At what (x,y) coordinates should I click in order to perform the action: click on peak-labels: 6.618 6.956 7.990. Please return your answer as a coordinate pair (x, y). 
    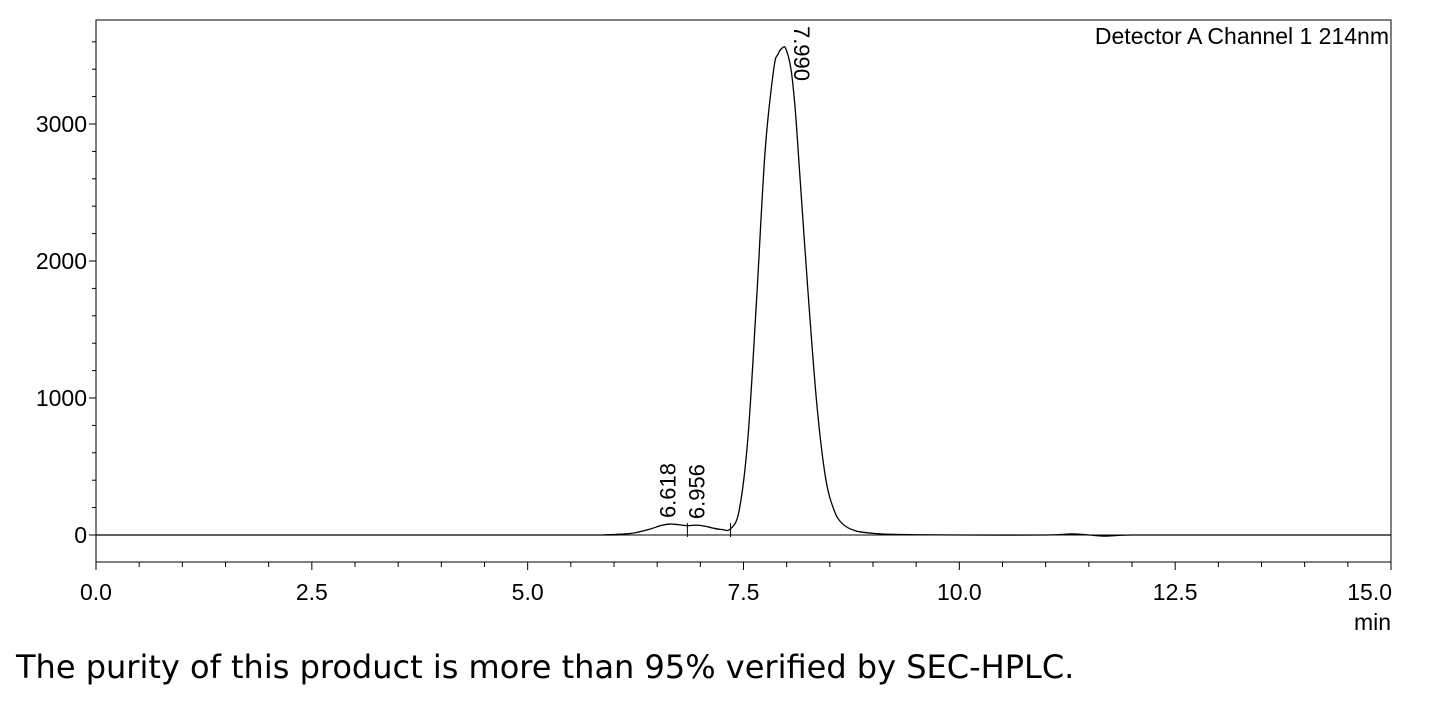
    Looking at the image, I should click on (734, 272).